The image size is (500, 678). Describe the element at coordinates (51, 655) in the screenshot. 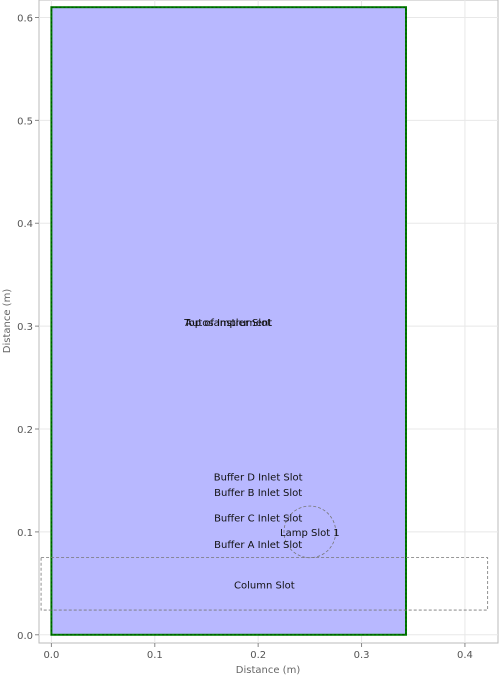

I see `x-tick-label: 0.0` at that location.